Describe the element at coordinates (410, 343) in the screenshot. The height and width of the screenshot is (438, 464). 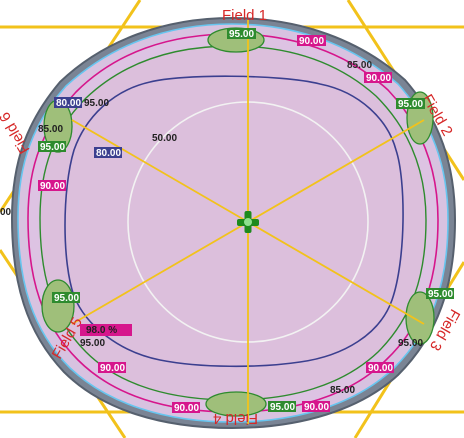
I see `label-95-lower-right: 95.00` at that location.